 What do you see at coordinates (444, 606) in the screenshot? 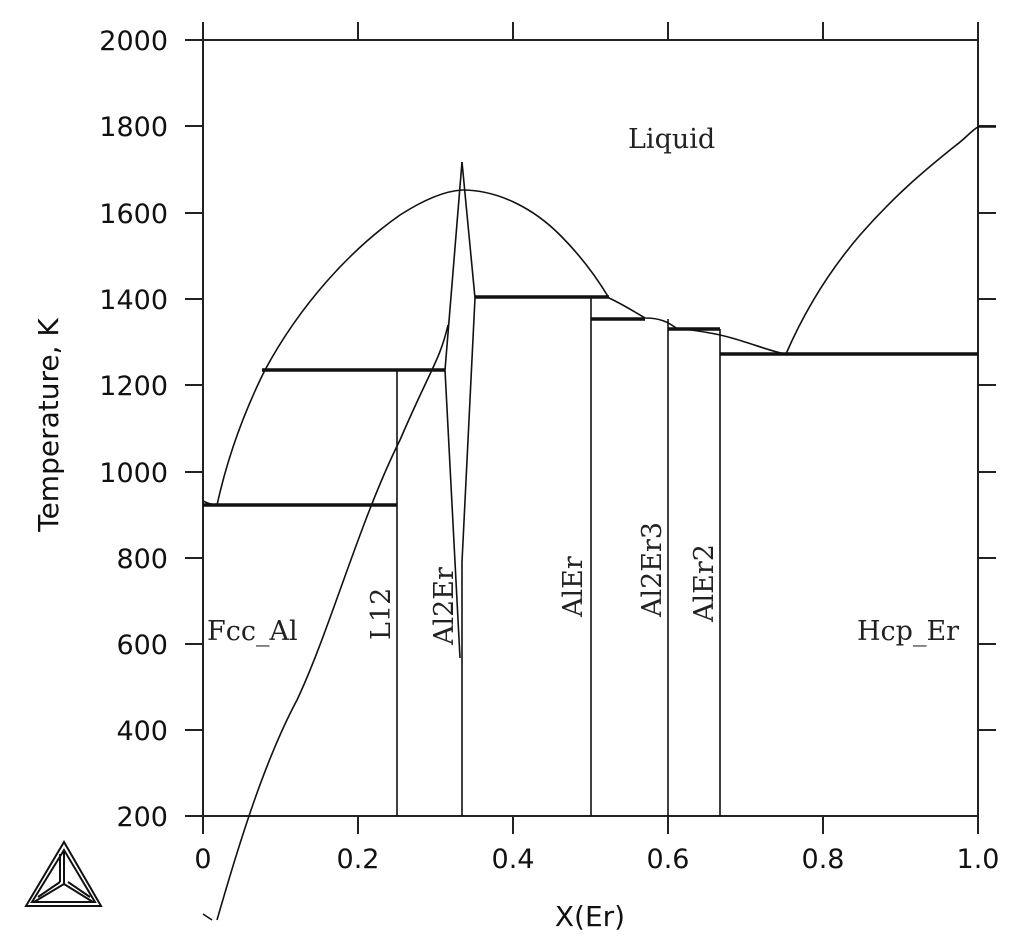
I see `phase-label-al2er: Al2Er` at bounding box center [444, 606].